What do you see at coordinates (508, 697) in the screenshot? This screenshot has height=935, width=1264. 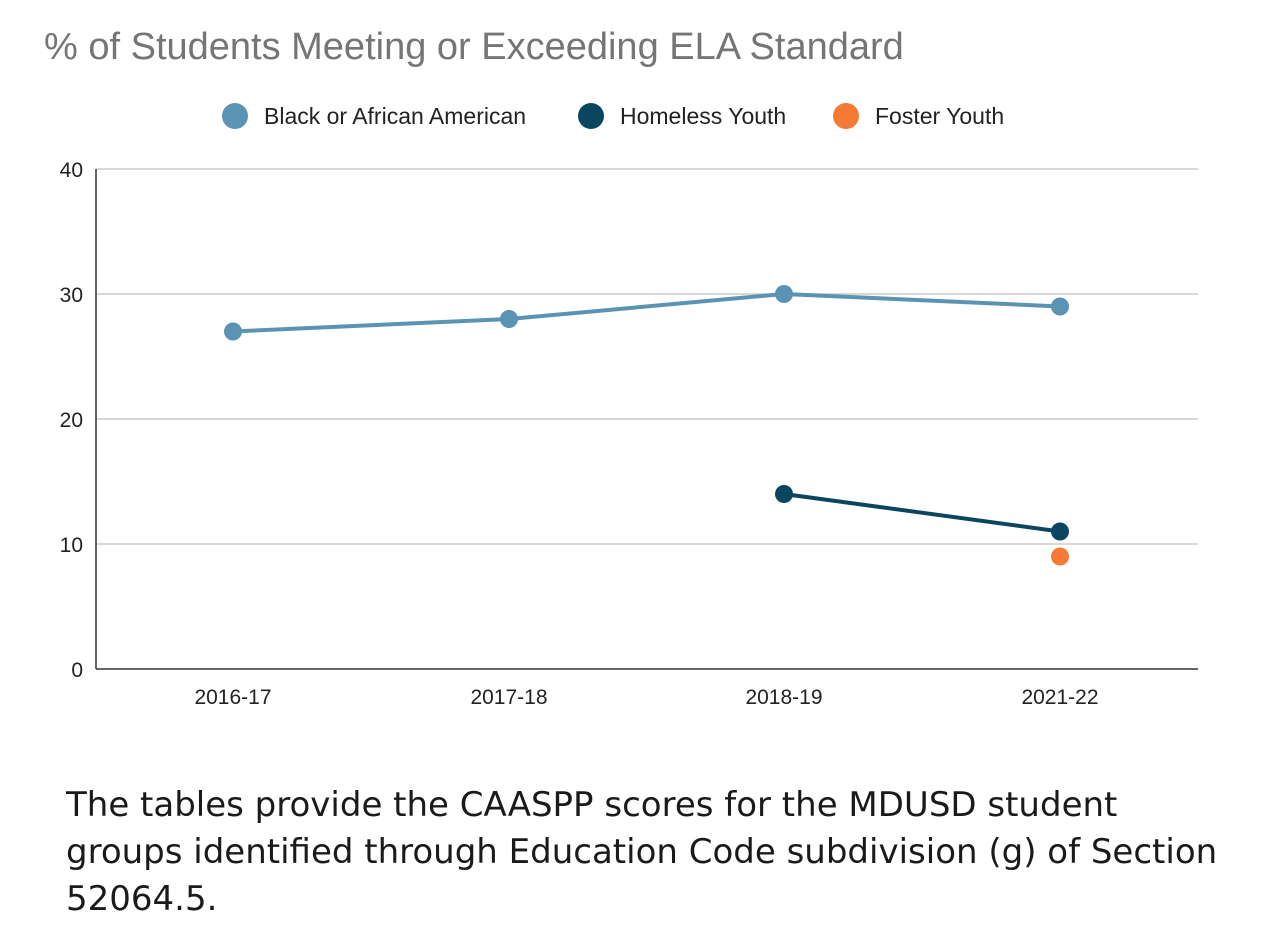 I see `x-tick-label-2017-18: 2017-18` at bounding box center [508, 697].